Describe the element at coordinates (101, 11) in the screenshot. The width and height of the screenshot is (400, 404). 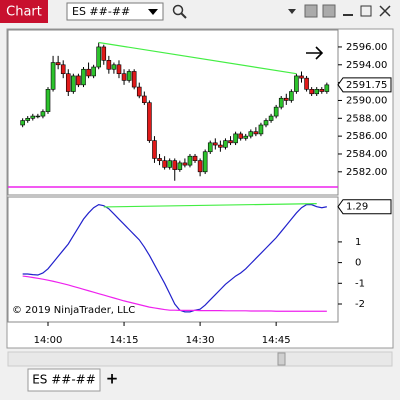
I see `instrument: ES ##-##` at that location.